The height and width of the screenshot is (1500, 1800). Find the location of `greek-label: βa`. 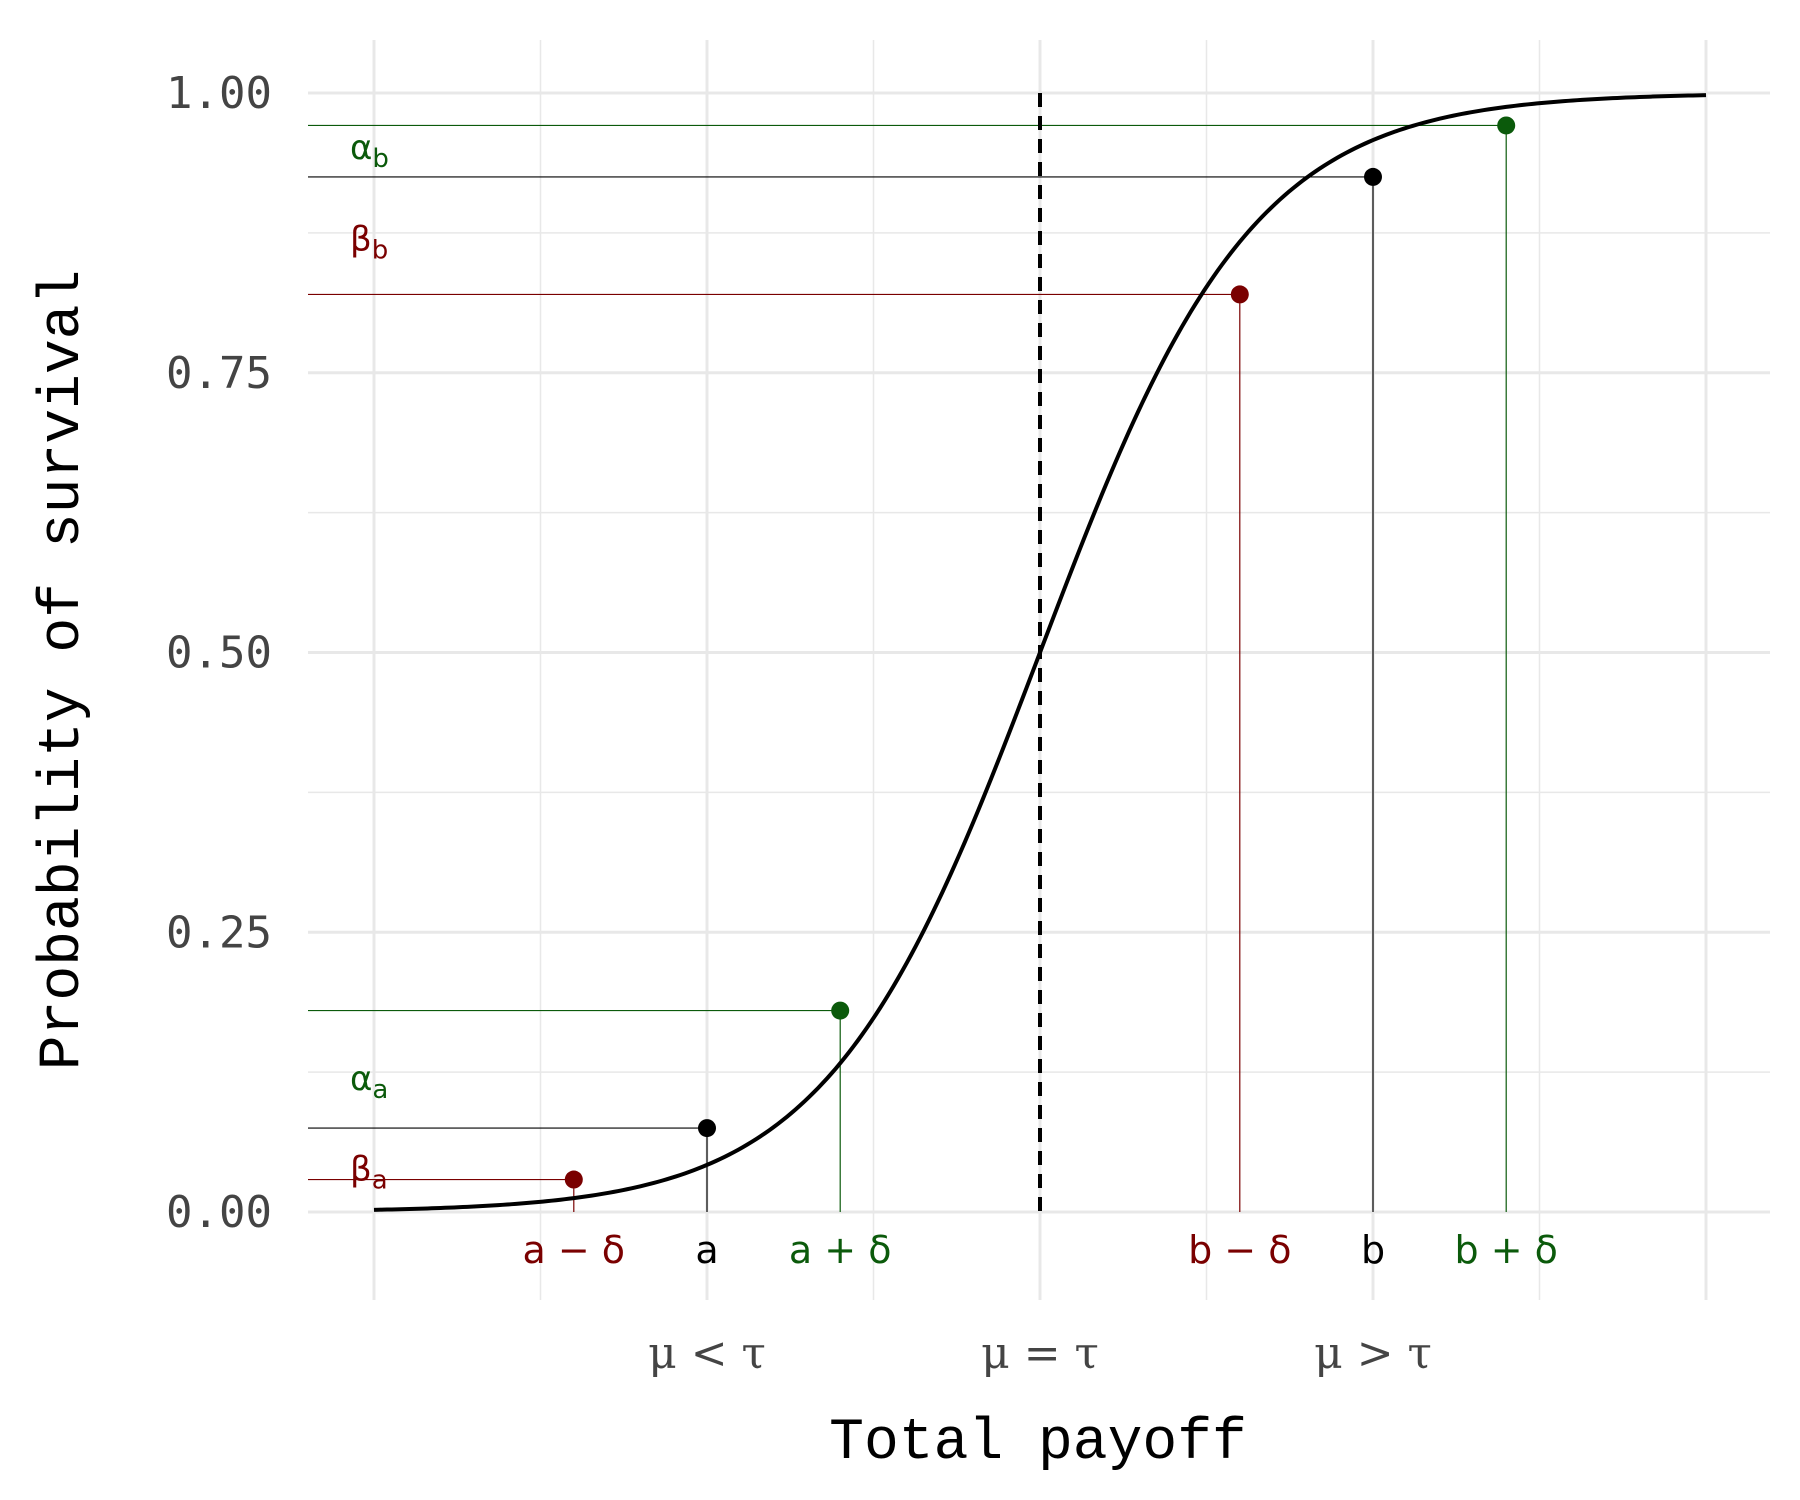

greek-label: βa is located at coordinates (369, 1173).